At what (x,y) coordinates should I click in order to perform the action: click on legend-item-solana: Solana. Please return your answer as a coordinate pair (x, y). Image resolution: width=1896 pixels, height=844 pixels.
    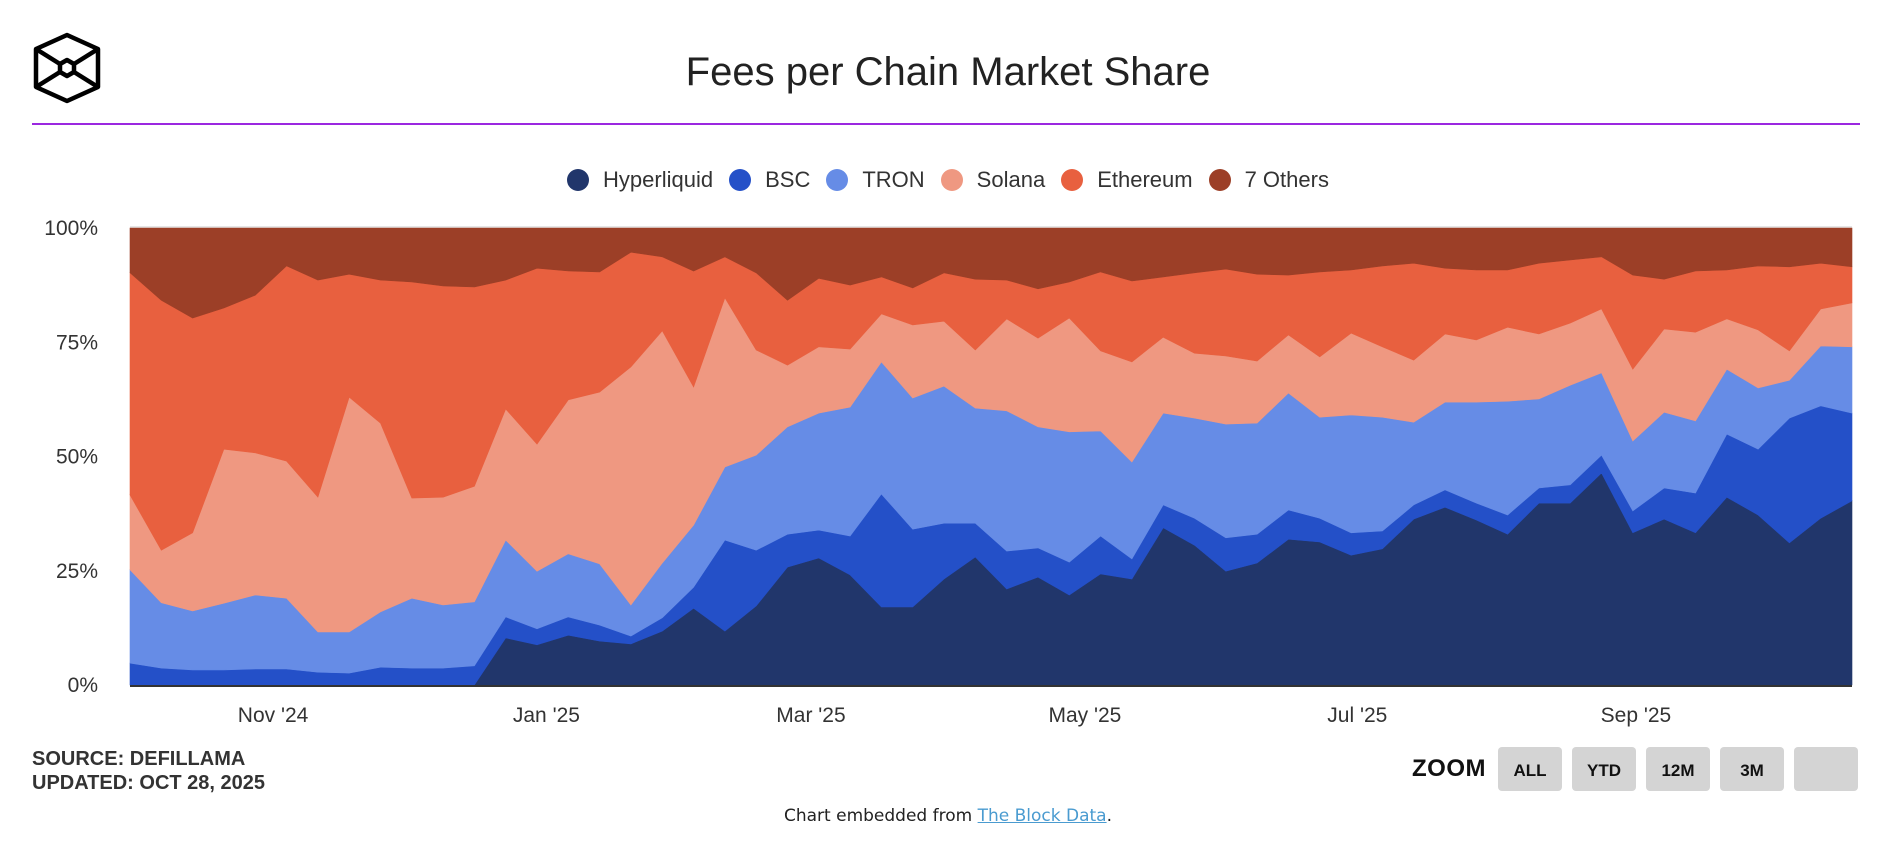
    Looking at the image, I should click on (993, 180).